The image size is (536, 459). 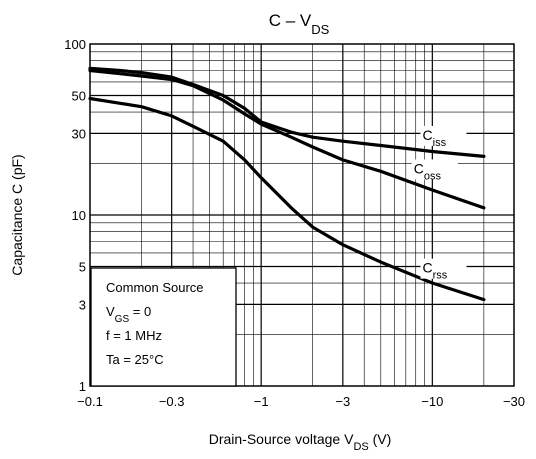 I want to click on x-axis-label: Drain-Source voltage VDS (V), so click(x=300, y=442).